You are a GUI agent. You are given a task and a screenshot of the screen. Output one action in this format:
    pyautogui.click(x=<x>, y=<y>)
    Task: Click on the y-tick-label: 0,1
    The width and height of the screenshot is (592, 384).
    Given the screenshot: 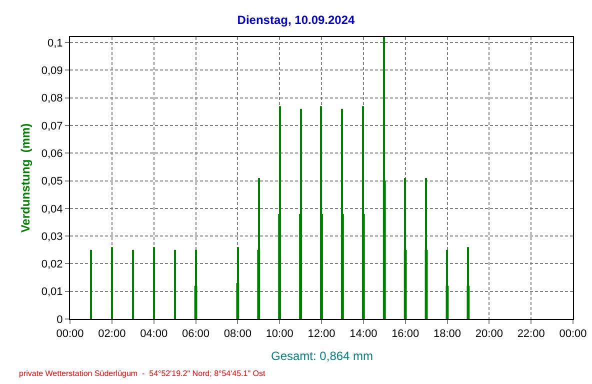 What is the action you would take?
    pyautogui.click(x=55, y=43)
    